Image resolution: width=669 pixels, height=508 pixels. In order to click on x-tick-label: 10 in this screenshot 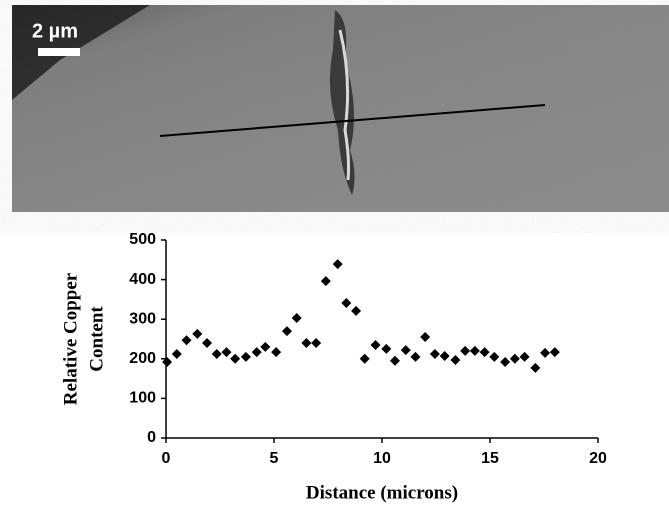, I will do `click(382, 458)`.